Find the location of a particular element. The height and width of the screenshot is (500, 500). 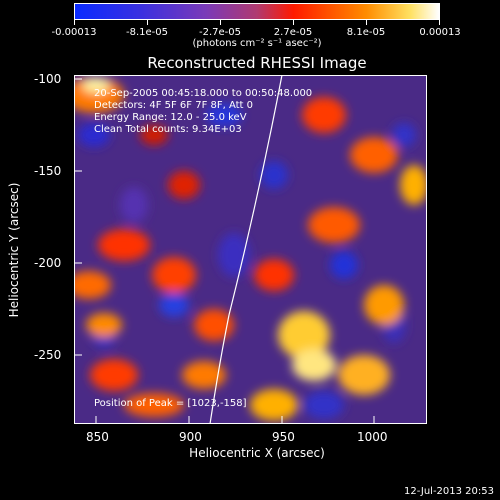

clean-counts-annotation: Clean Total counts: 9.34E+03 is located at coordinates (168, 129).